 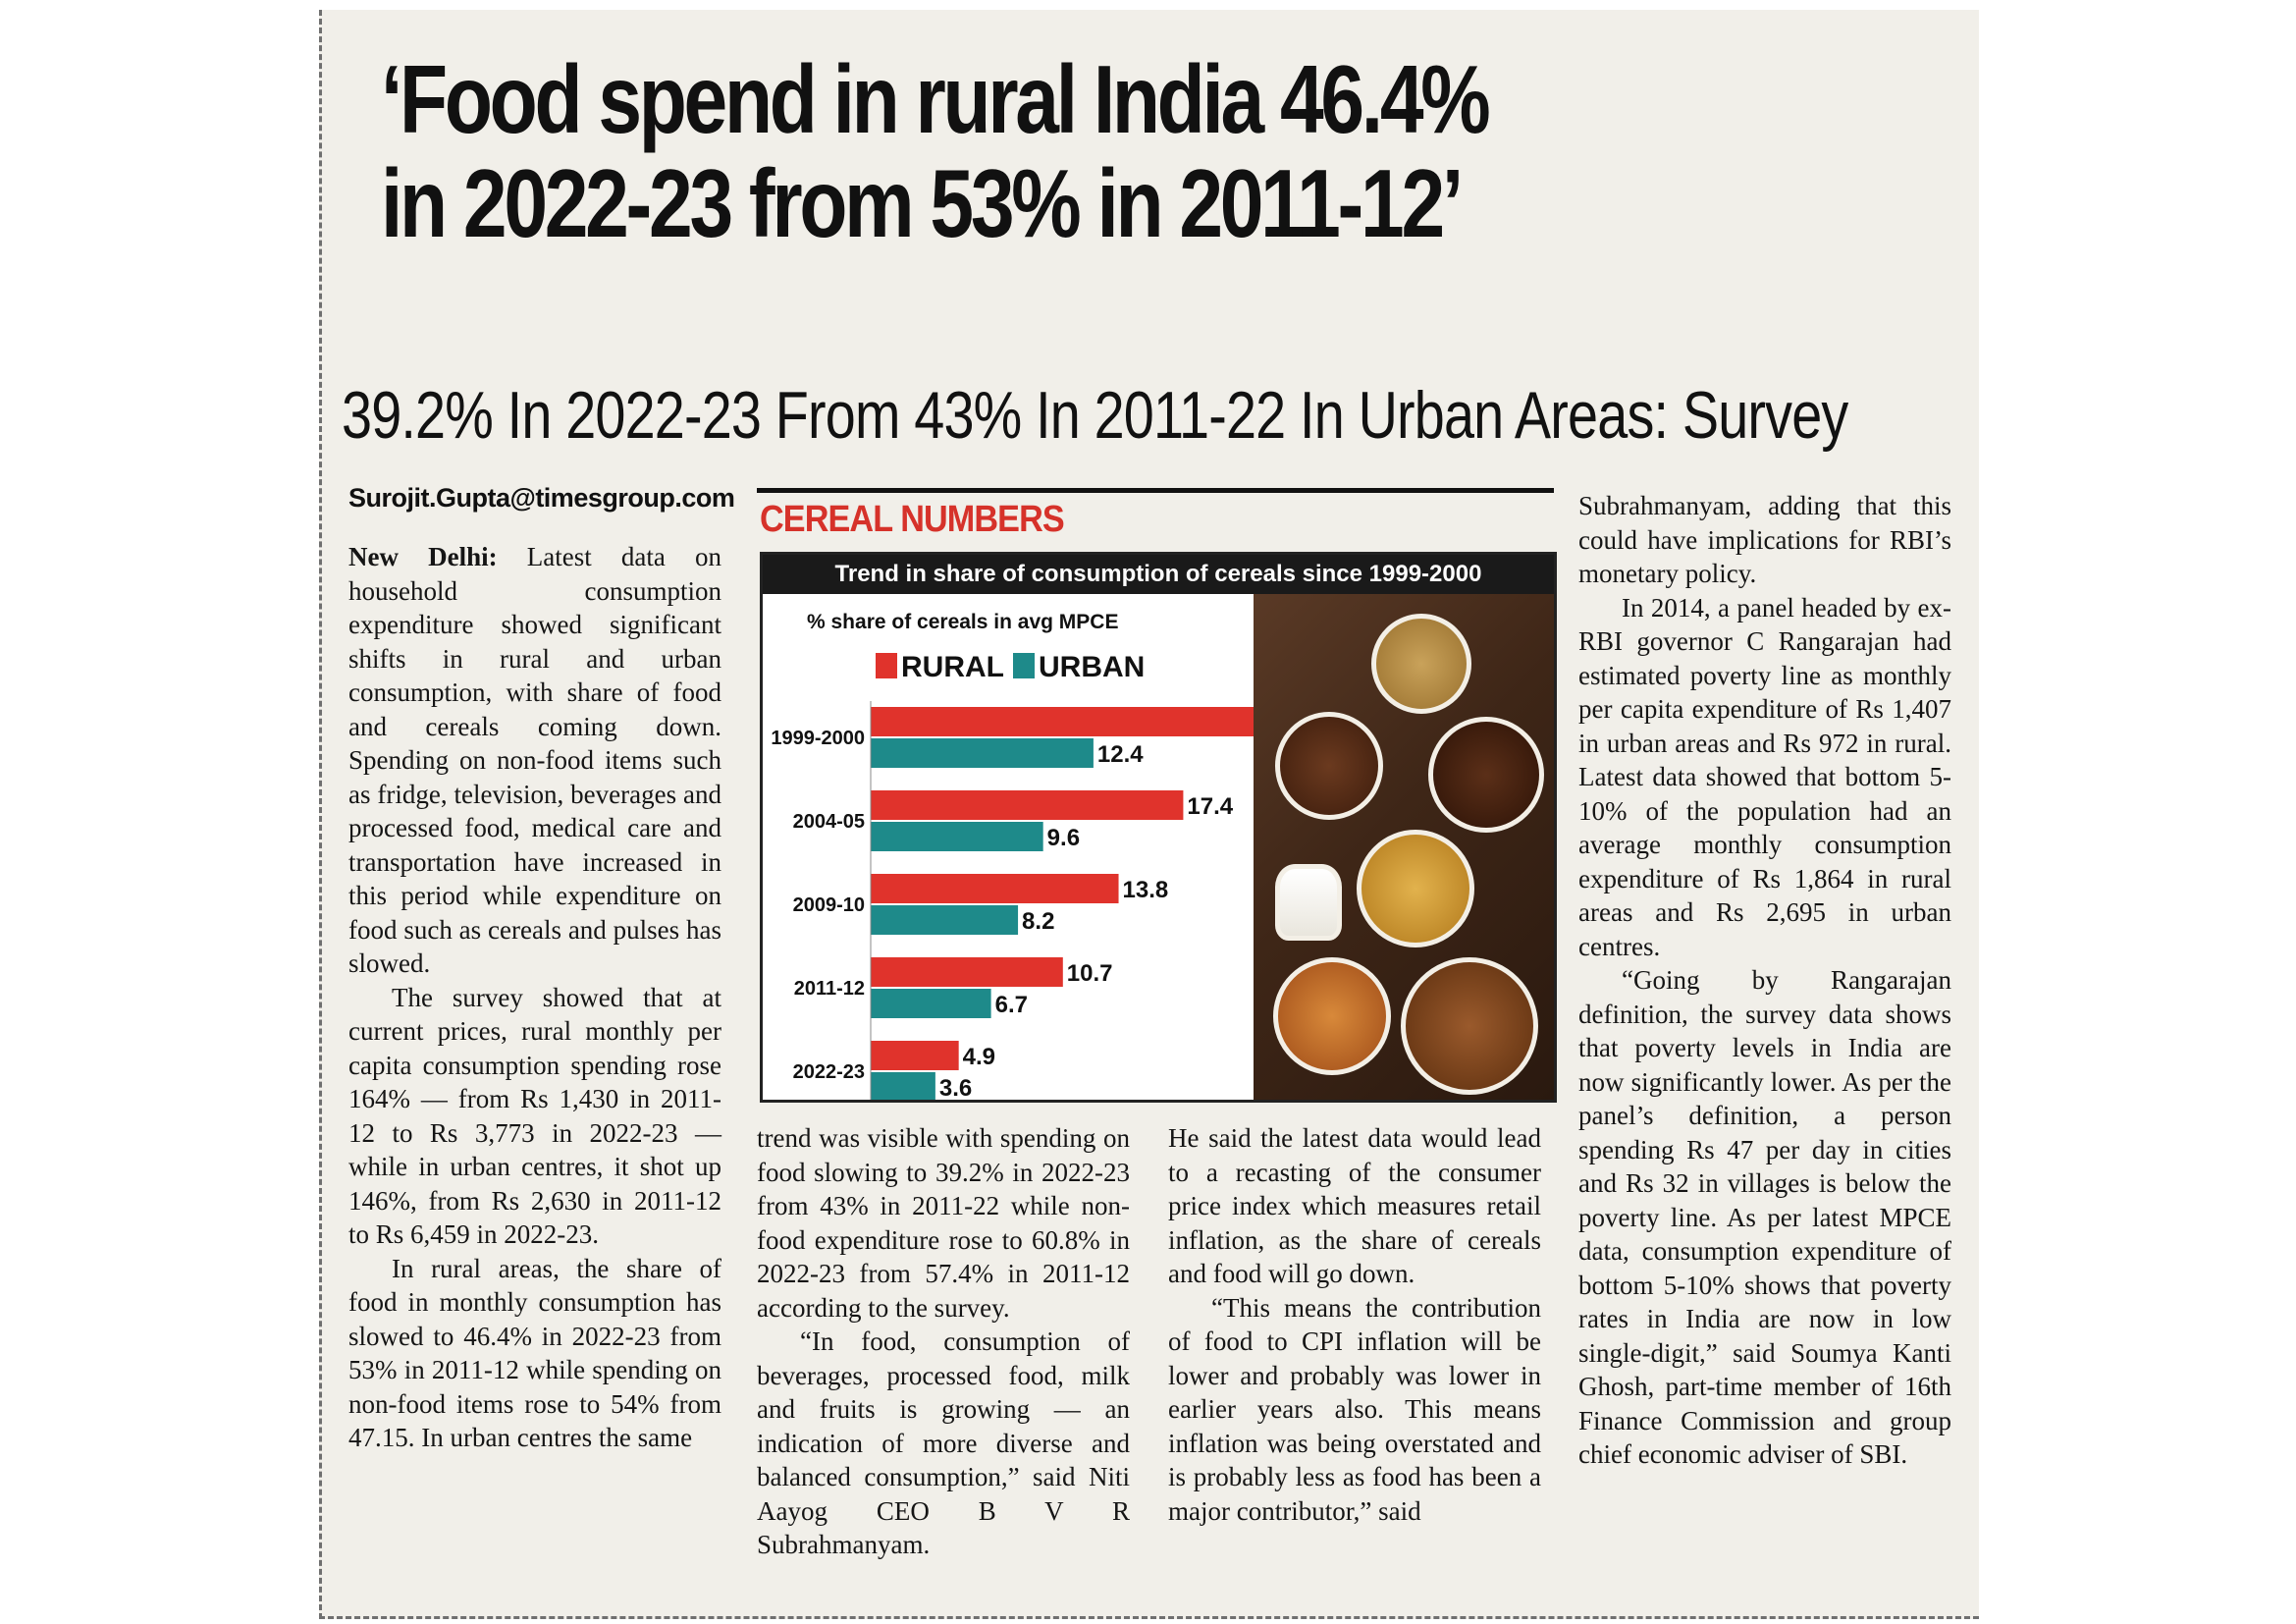 I want to click on data-label: 6.7, so click(x=1011, y=1005).